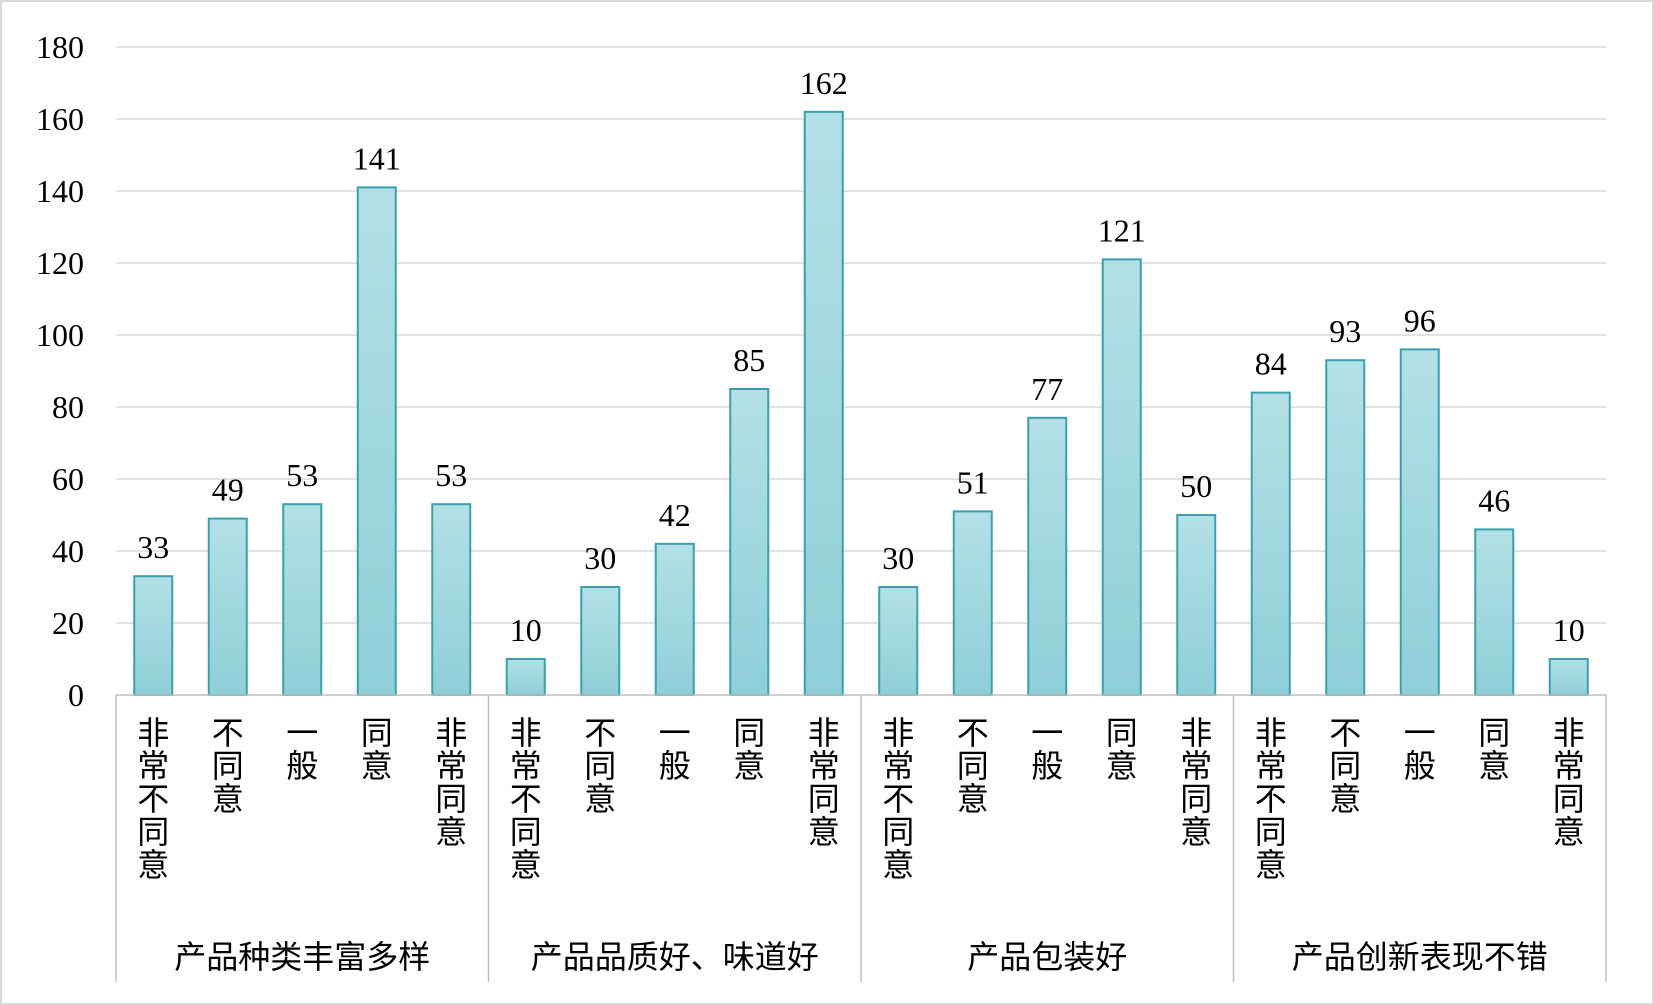  What do you see at coordinates (60, 47) in the screenshot?
I see `y-tick-label: 180` at bounding box center [60, 47].